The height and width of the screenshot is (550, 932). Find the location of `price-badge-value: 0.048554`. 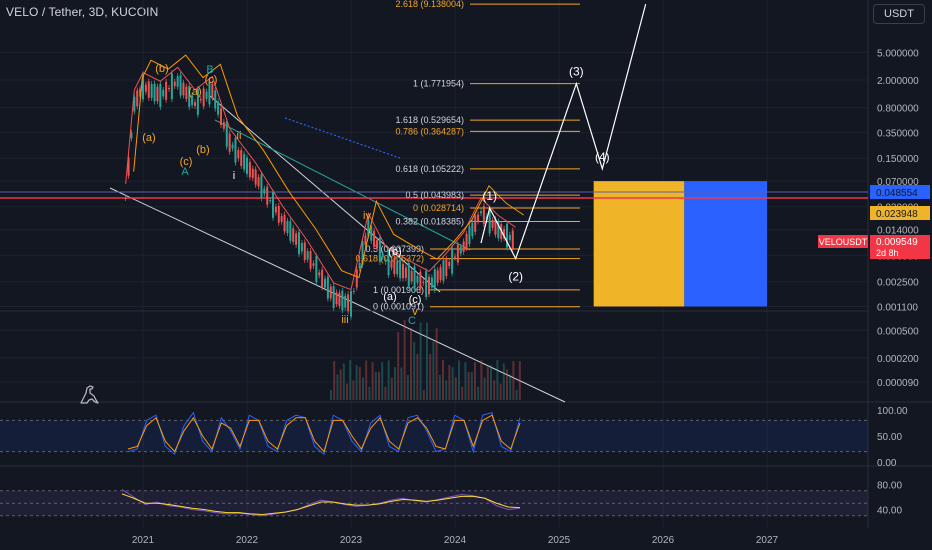

price-badge-value: 0.048554 is located at coordinates (897, 193).